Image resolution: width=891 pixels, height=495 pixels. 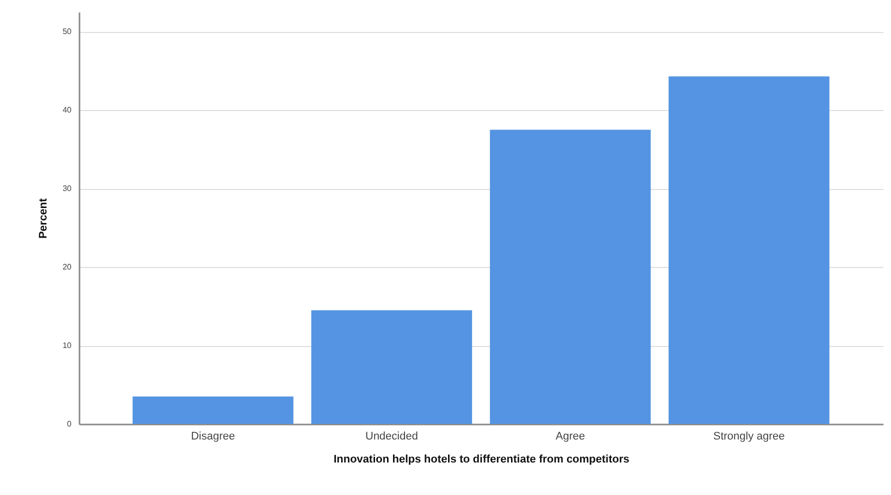 I want to click on y-tick-label: 40, so click(x=67, y=110).